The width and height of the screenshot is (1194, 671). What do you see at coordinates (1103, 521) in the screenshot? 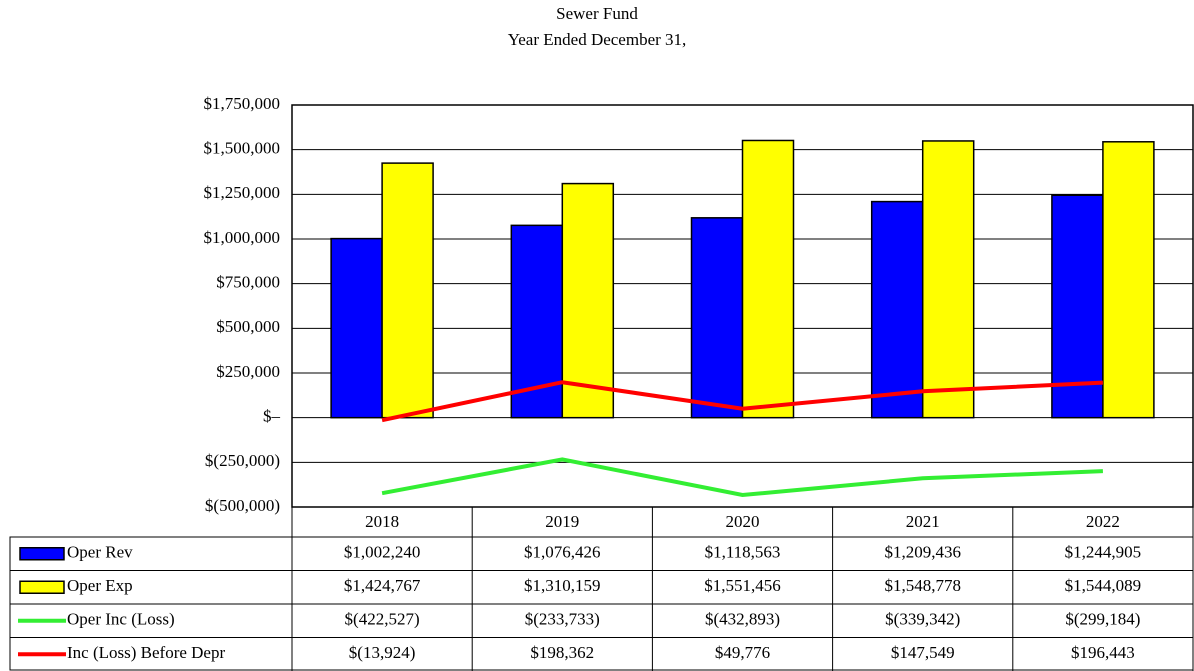
I see `x-tick-label: 2022` at bounding box center [1103, 521].